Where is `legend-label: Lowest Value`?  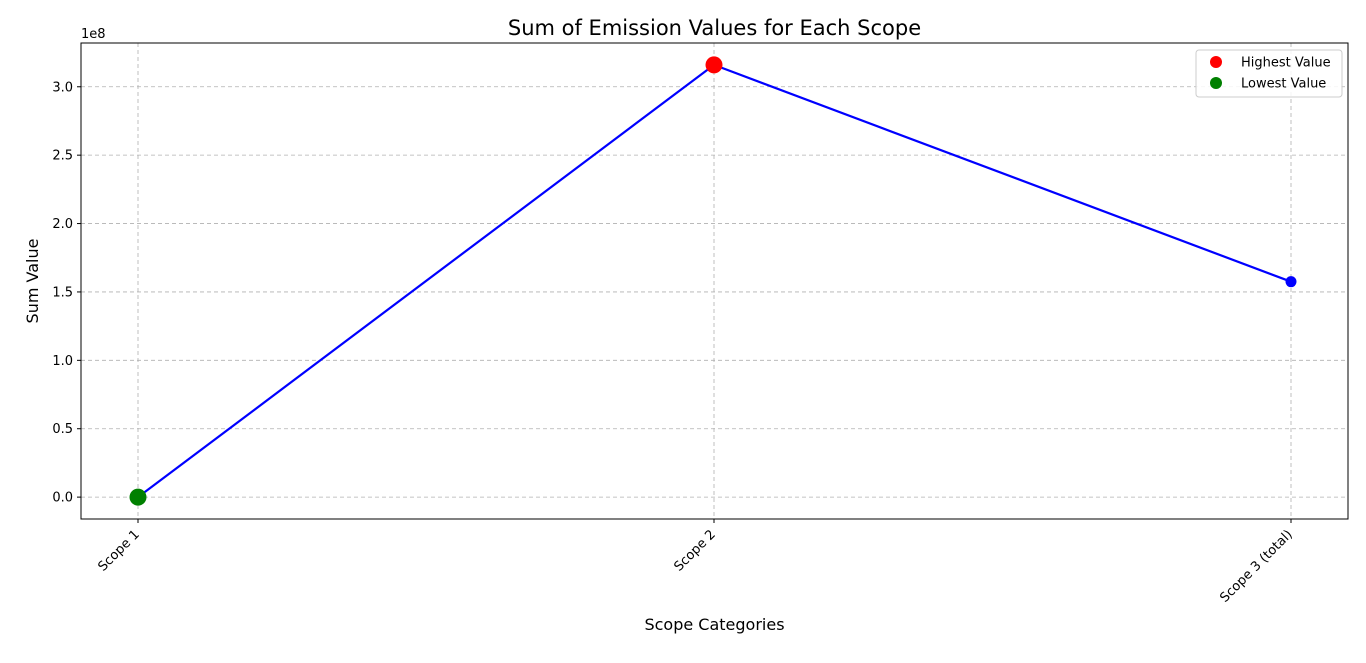 legend-label: Lowest Value is located at coordinates (1283, 84).